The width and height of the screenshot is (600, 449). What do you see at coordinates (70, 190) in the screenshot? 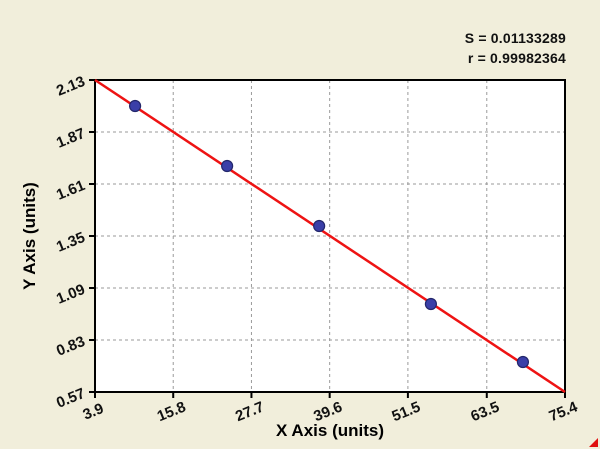
I see `y-tick-label: 1.61` at bounding box center [70, 190].